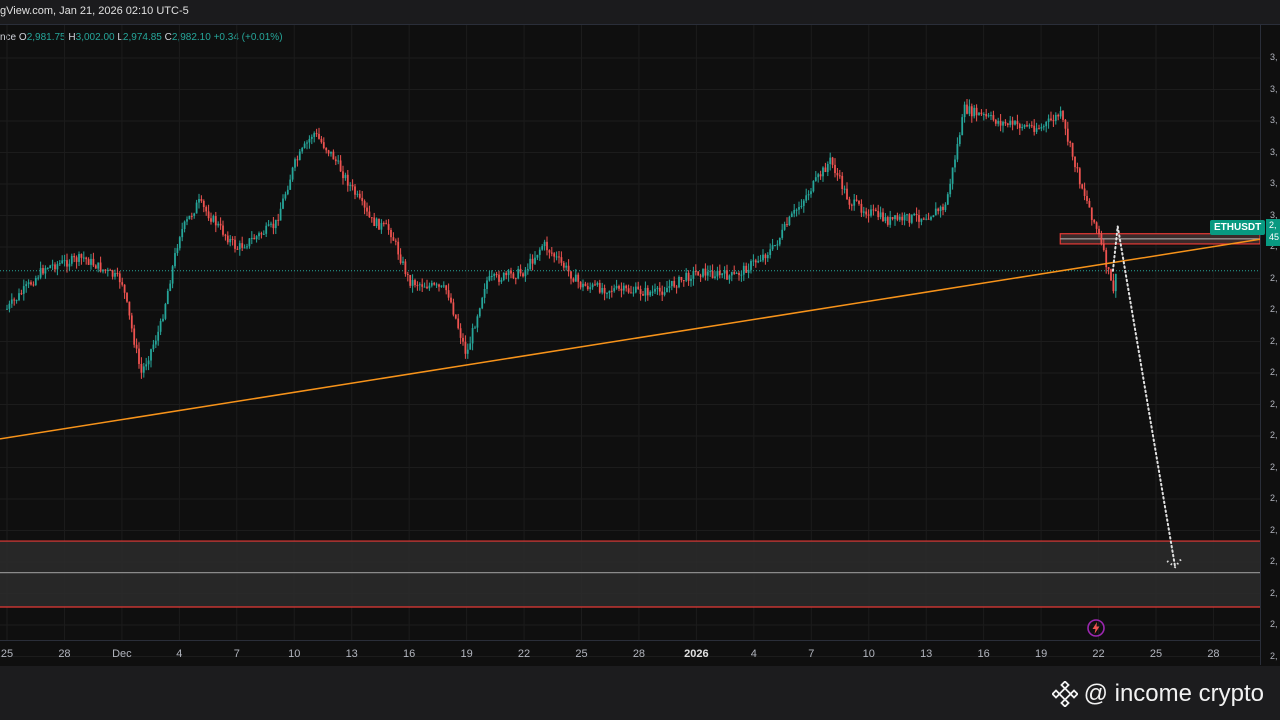 This screenshot has width=1280, height=720. Describe the element at coordinates (1270, 345) in the screenshot. I see `price-axis: 3, 3, 3, 3, 3, 3, 2, 2, 2, 2, 2, 2, 2, 2, 2, 2, 2, 2, 2, 2,` at that location.